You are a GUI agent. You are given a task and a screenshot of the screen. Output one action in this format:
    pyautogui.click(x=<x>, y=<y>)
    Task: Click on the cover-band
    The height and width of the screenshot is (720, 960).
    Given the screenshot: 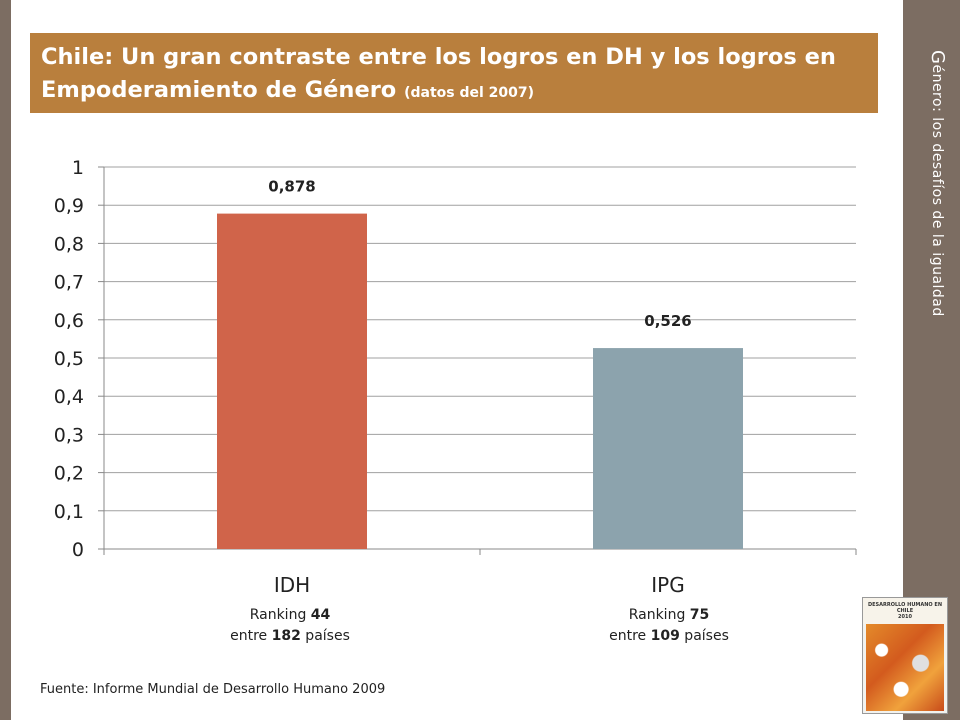 What is the action you would take?
    pyautogui.click(x=905, y=611)
    